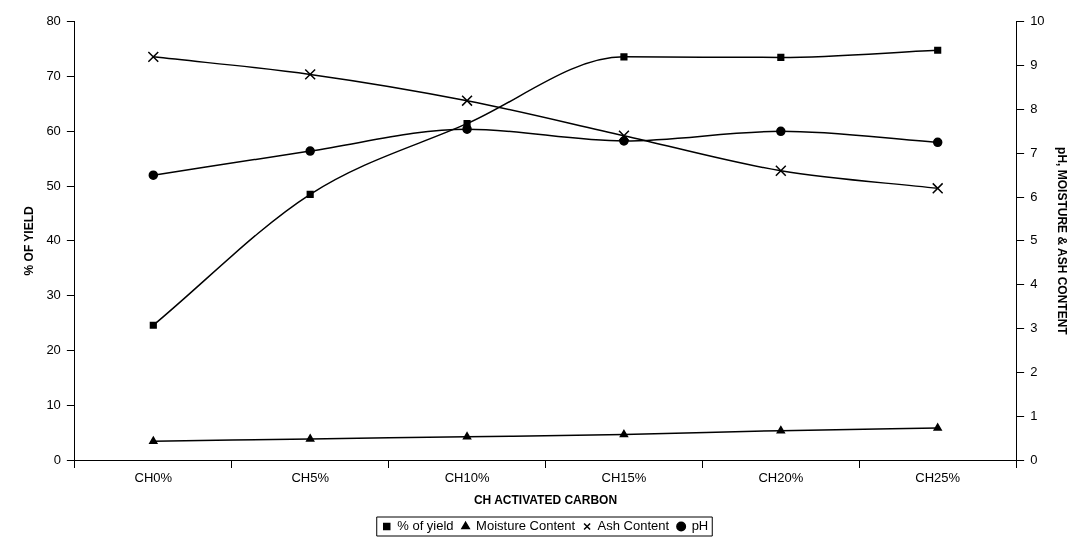 The width and height of the screenshot is (1091, 555). Describe the element at coordinates (781, 478) in the screenshot. I see `x-tick-label: CH20%` at that location.